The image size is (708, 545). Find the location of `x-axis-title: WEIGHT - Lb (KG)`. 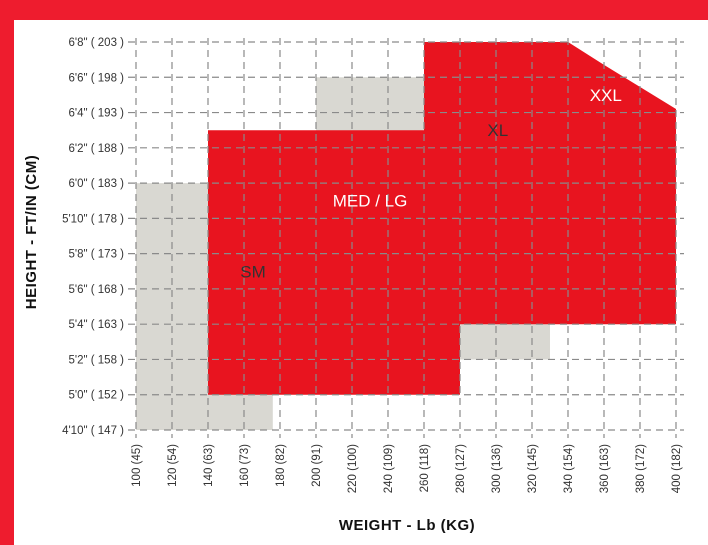

x-axis-title: WEIGHT - Lb (KG) is located at coordinates (407, 525).